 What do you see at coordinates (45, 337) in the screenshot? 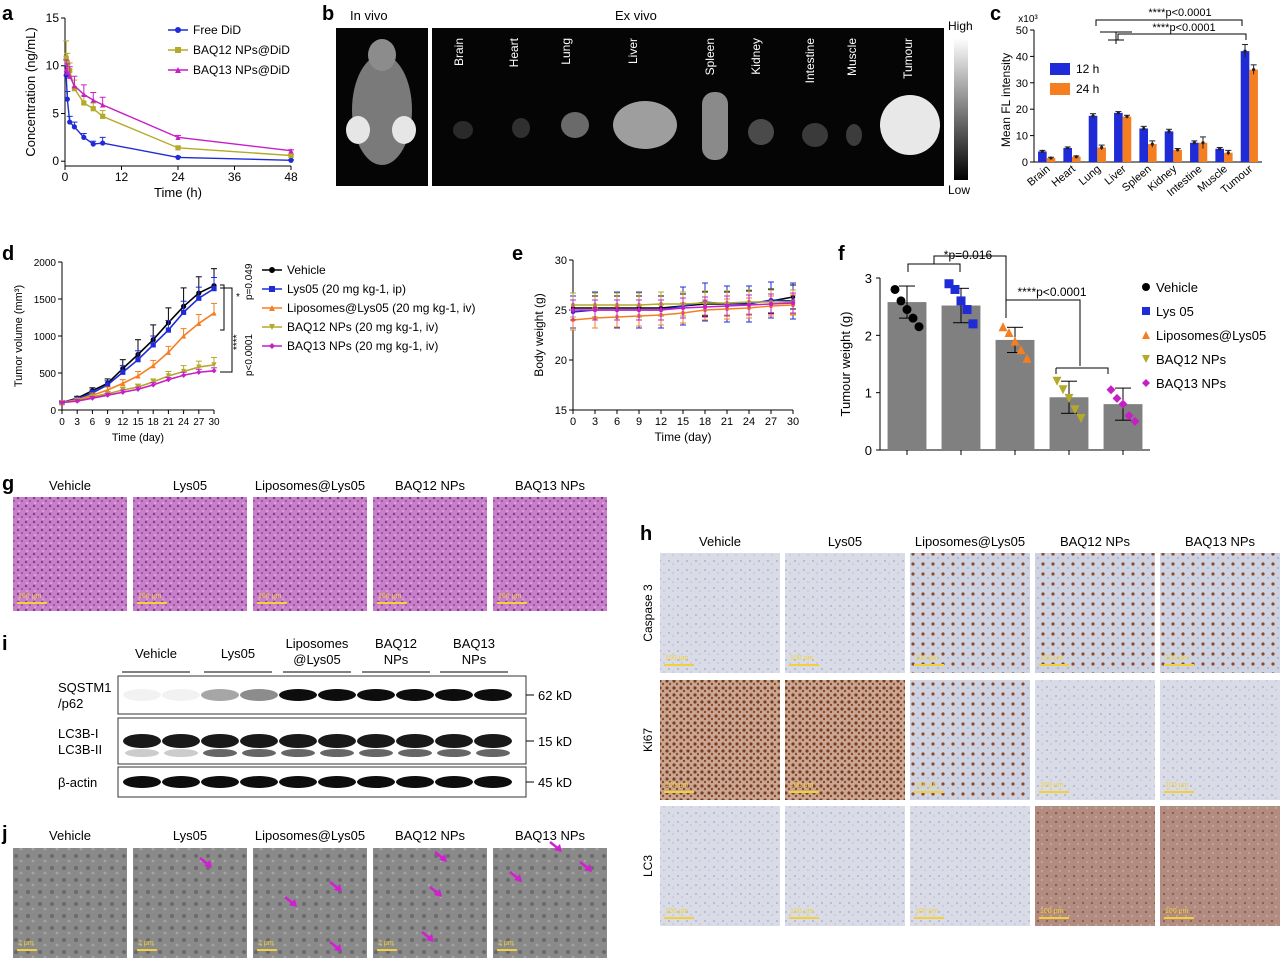
I see `y-tick-label: 1000` at bounding box center [45, 337].